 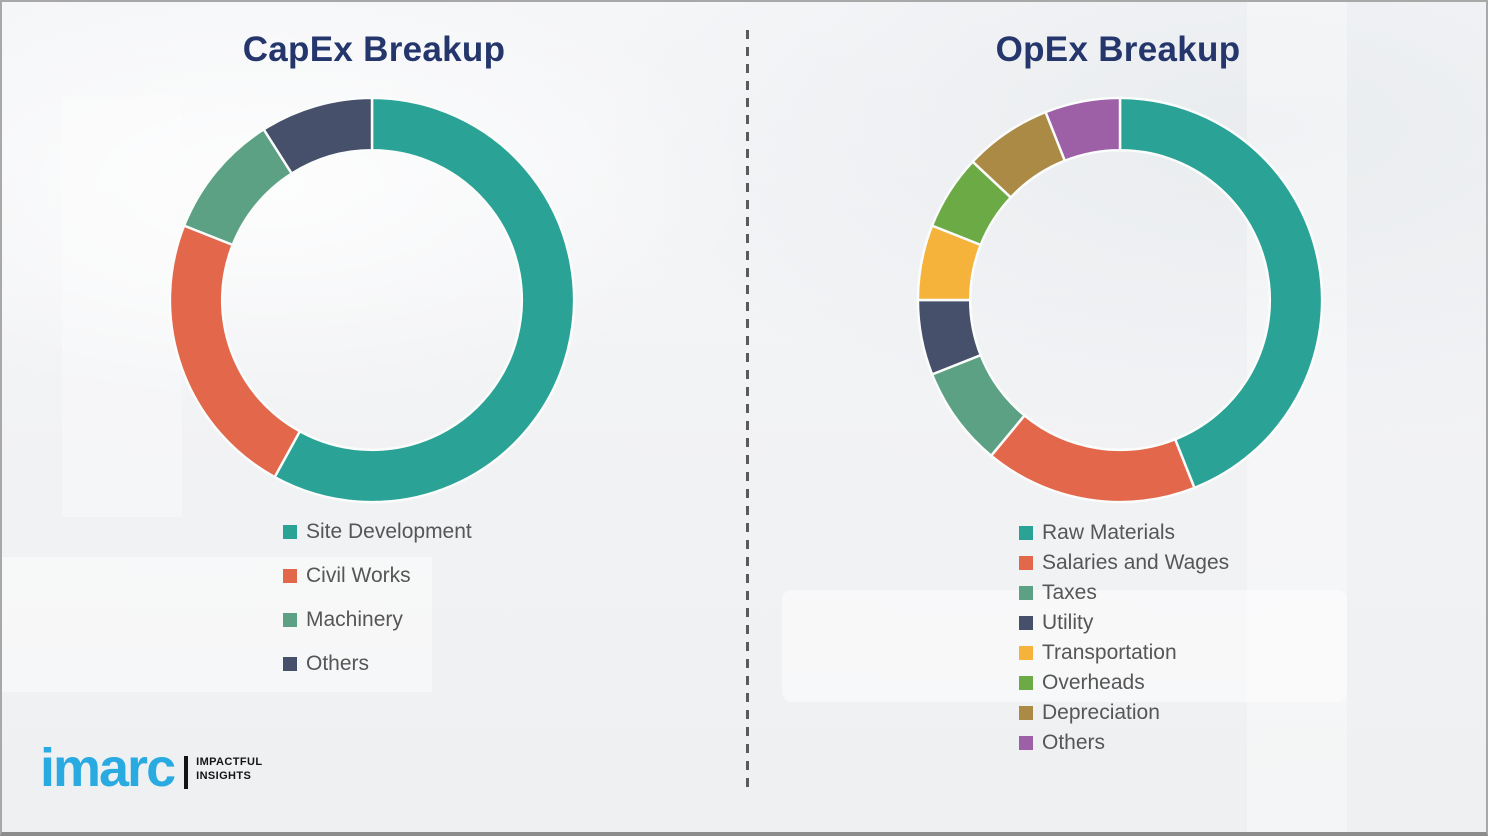 What do you see at coordinates (229, 762) in the screenshot?
I see `tagline-line: IMPACTFUL` at bounding box center [229, 762].